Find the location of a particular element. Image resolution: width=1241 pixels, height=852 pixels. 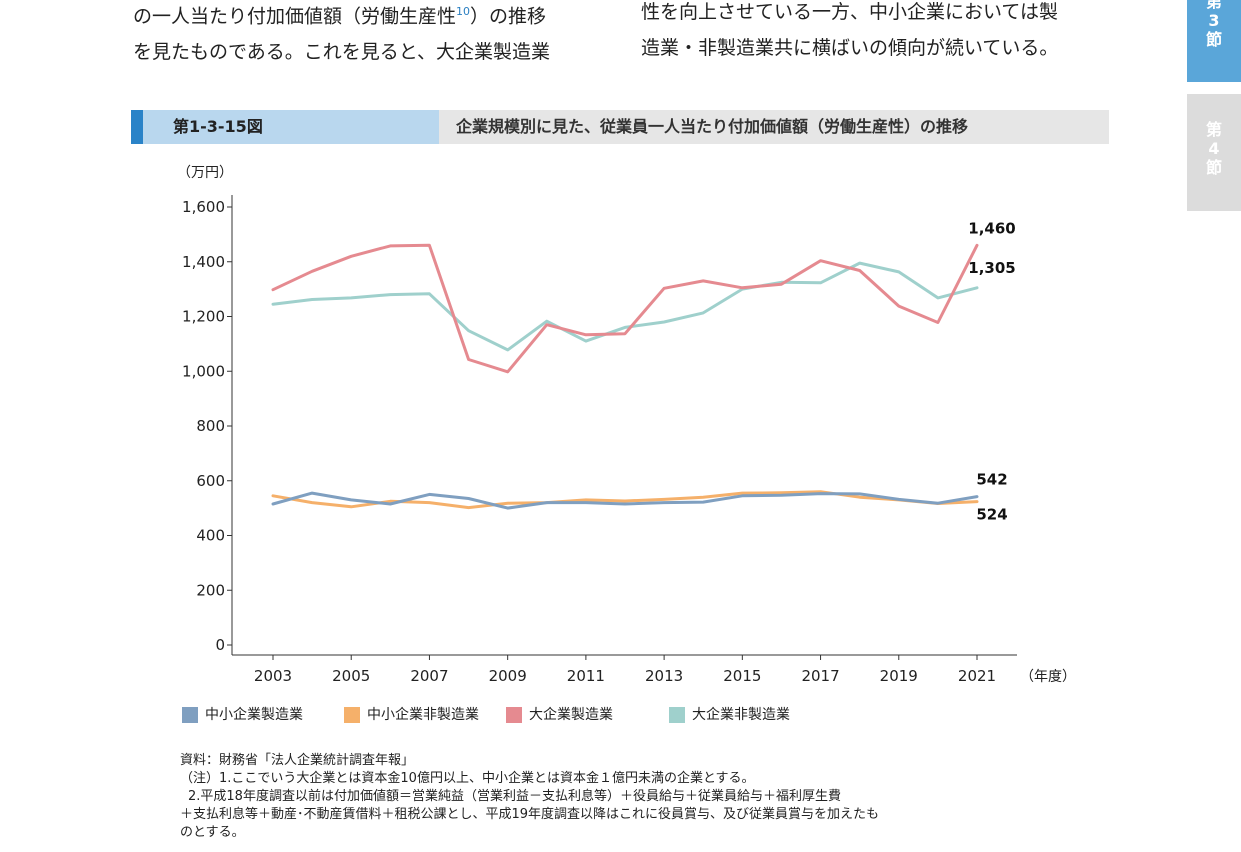

x-tick-label: 2009 is located at coordinates (508, 676).